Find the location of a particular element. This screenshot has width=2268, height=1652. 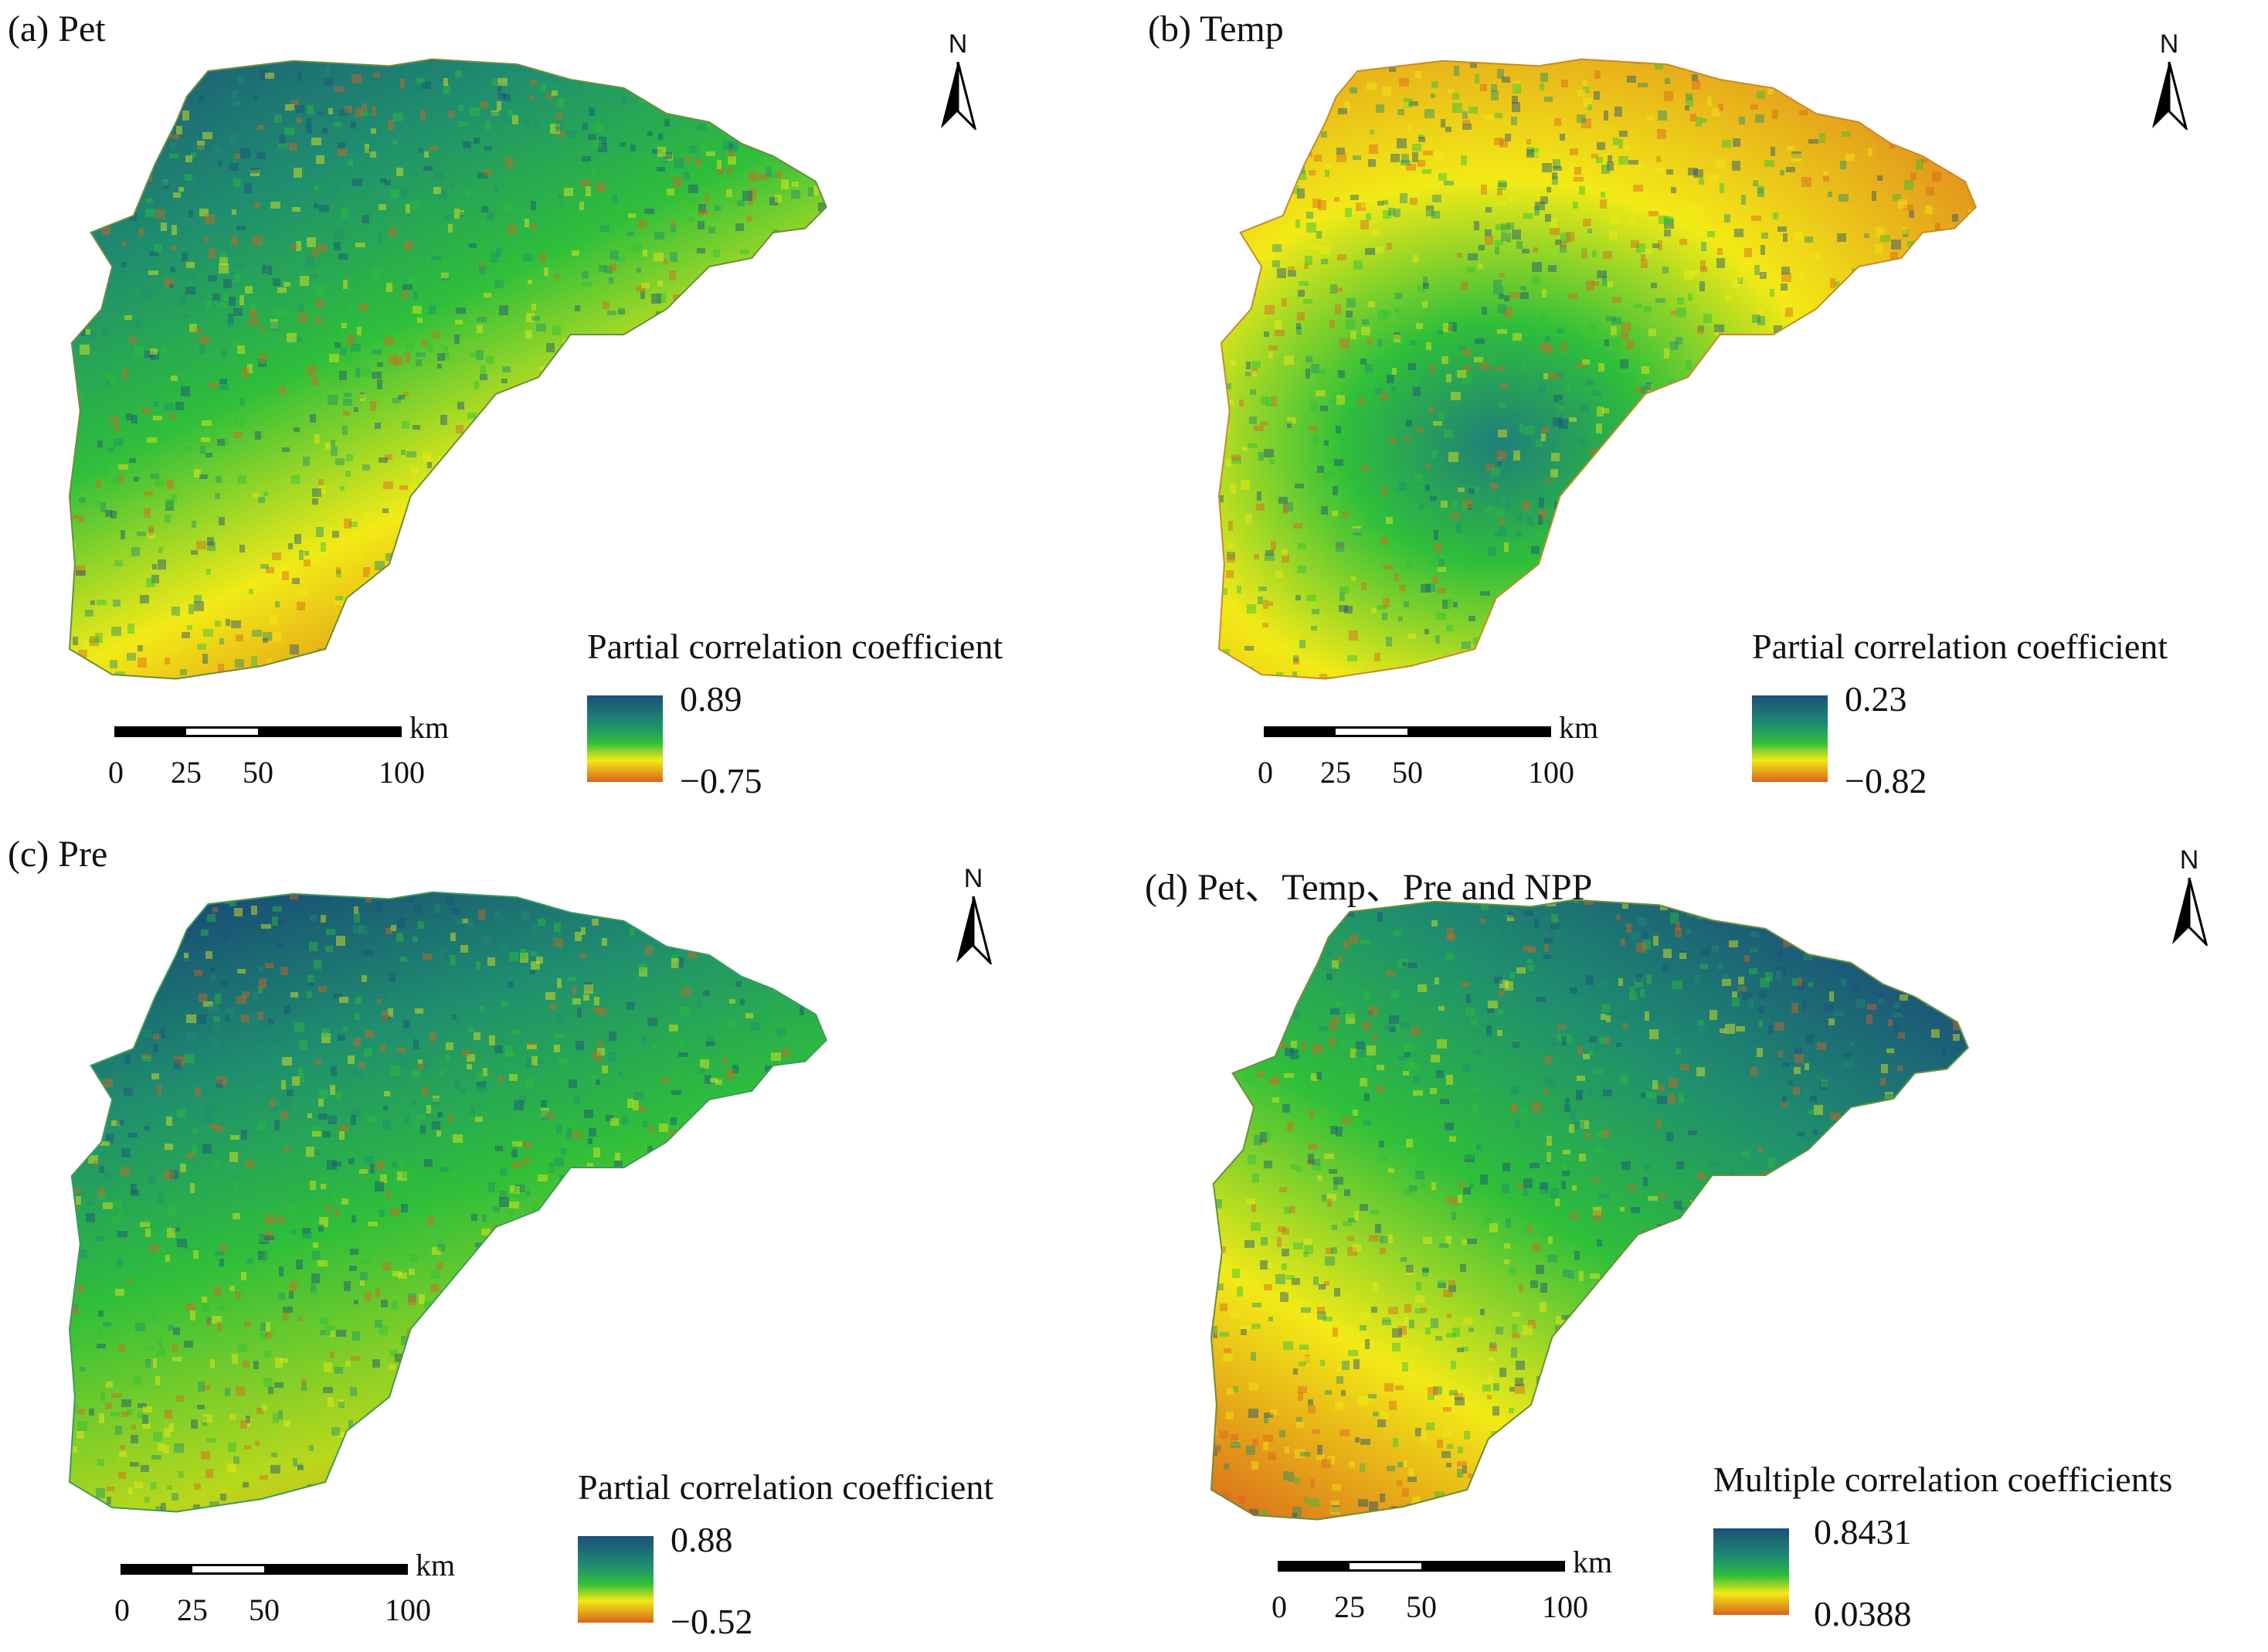

scale-bar-line is located at coordinates (264, 1569).